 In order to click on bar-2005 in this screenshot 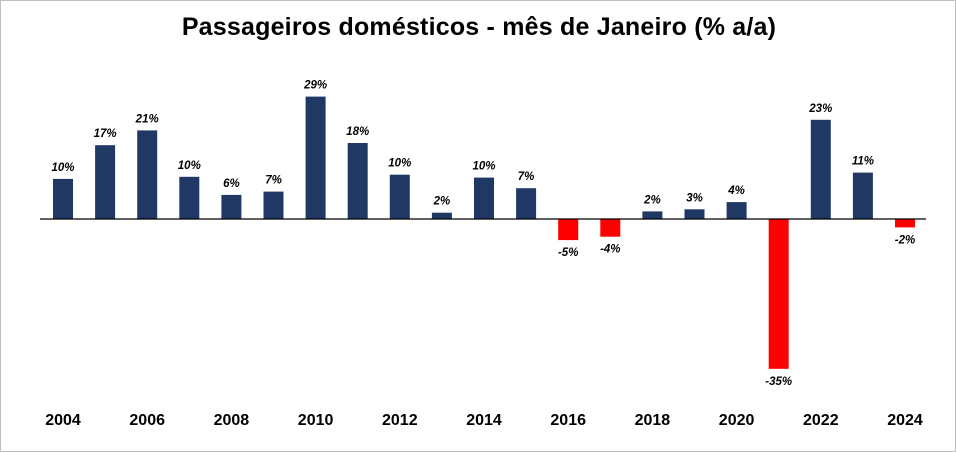, I will do `click(105, 182)`.